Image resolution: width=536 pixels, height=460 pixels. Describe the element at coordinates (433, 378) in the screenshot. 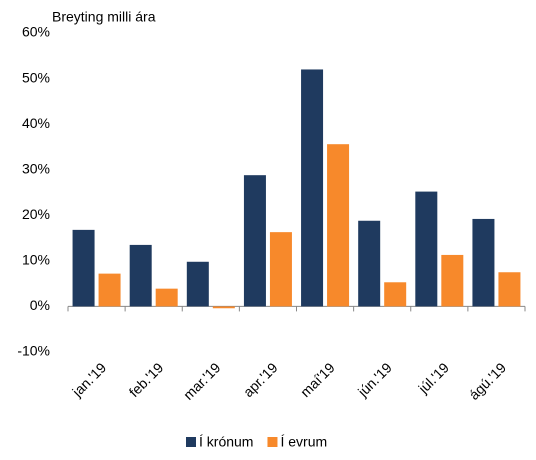

I see `x-tick-label: júl.'19` at that location.